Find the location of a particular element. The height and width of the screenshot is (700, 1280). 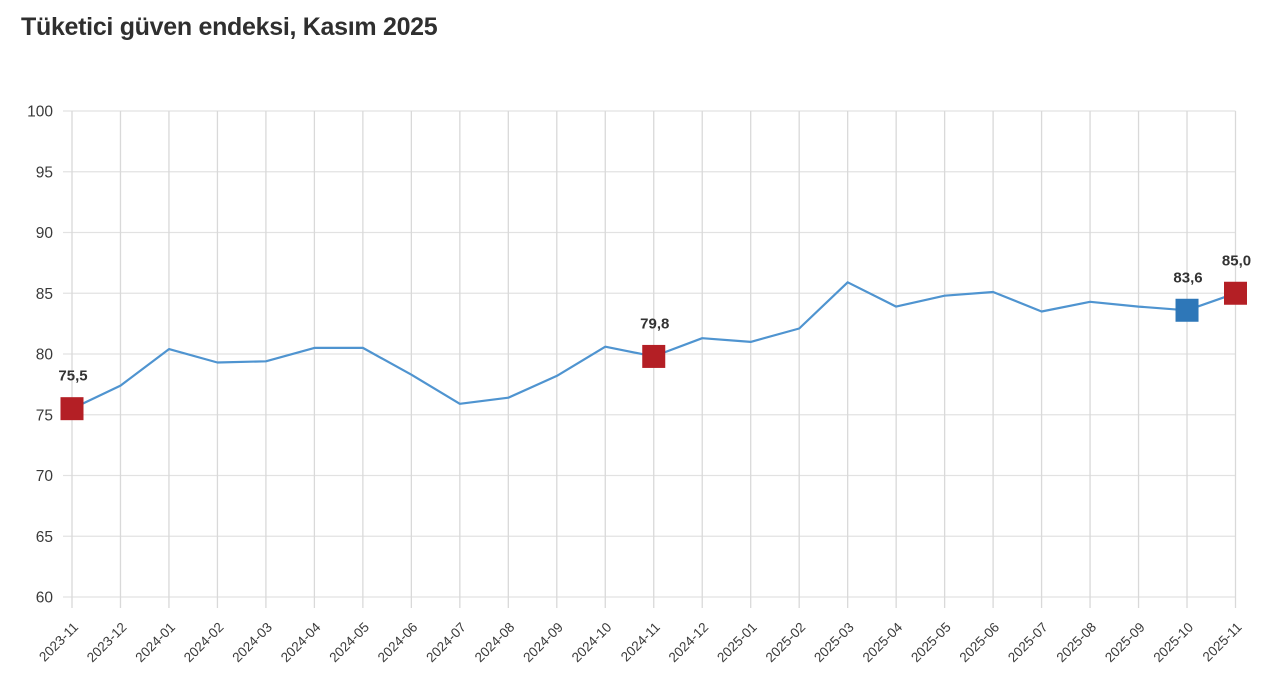

x-axis-tick-label: 2025-08 is located at coordinates (1077, 643).